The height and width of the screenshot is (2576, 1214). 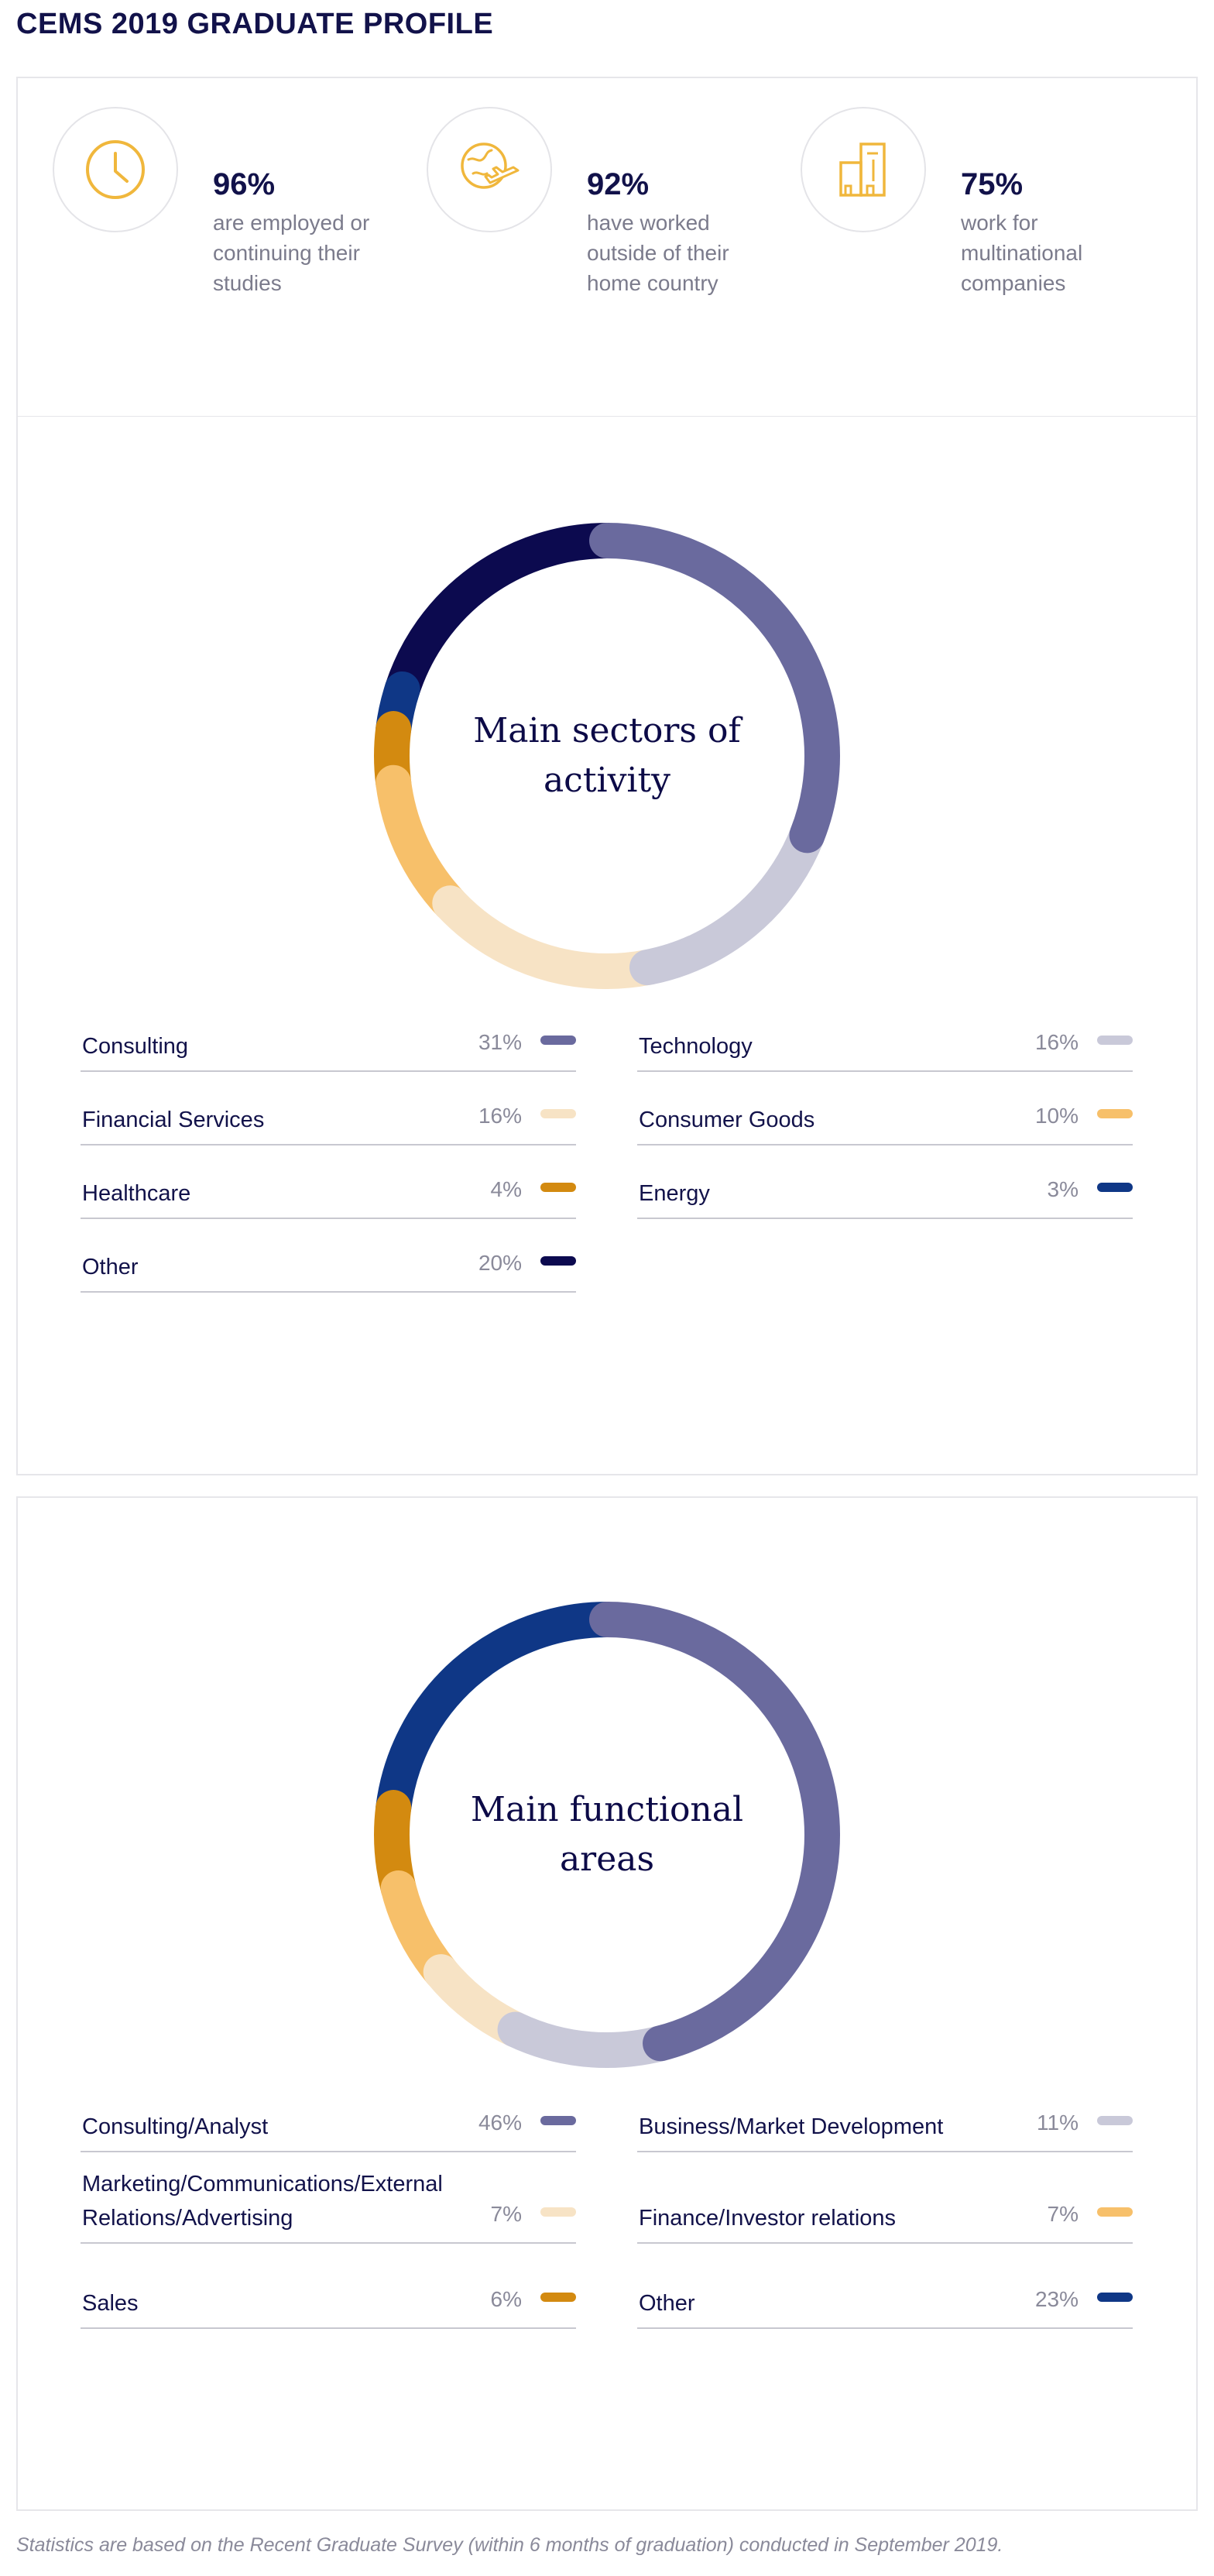 What do you see at coordinates (110, 2303) in the screenshot?
I see `legend-label: Sales` at bounding box center [110, 2303].